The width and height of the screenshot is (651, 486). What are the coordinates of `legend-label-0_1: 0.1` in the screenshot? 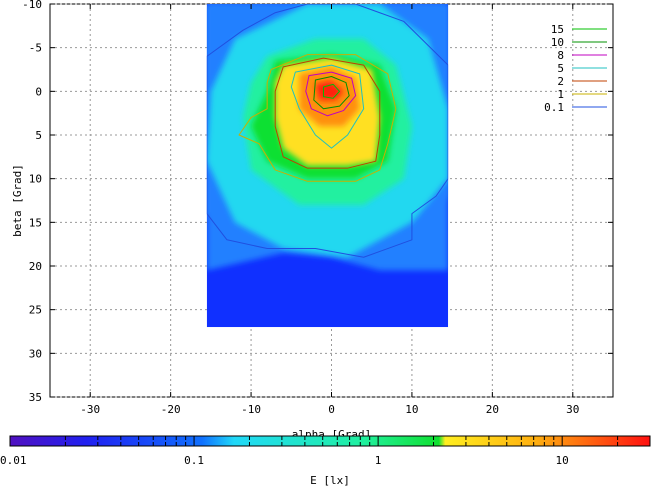 It's located at (554, 107).